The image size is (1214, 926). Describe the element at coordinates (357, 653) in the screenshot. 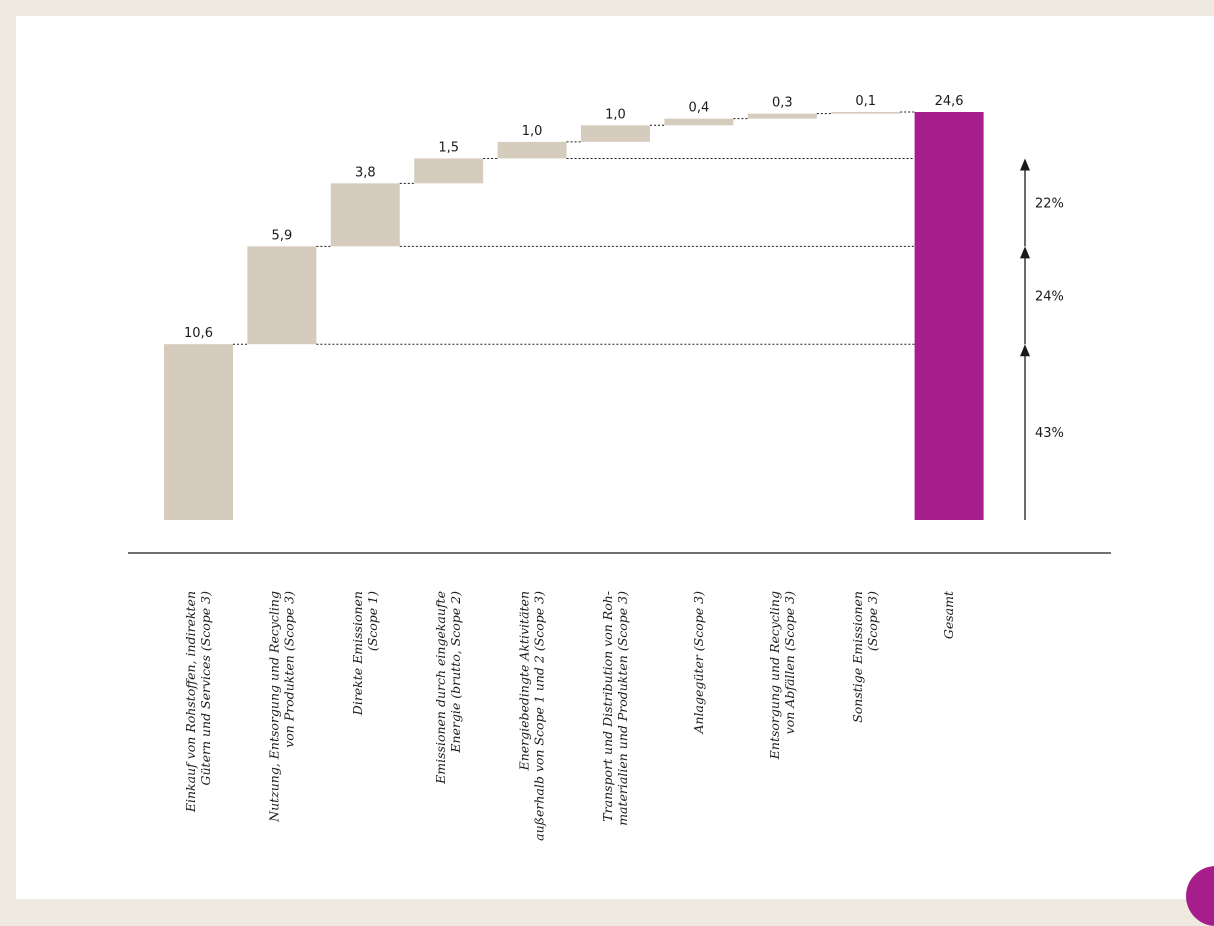

I see `category-label: Direkte Emissionen` at that location.